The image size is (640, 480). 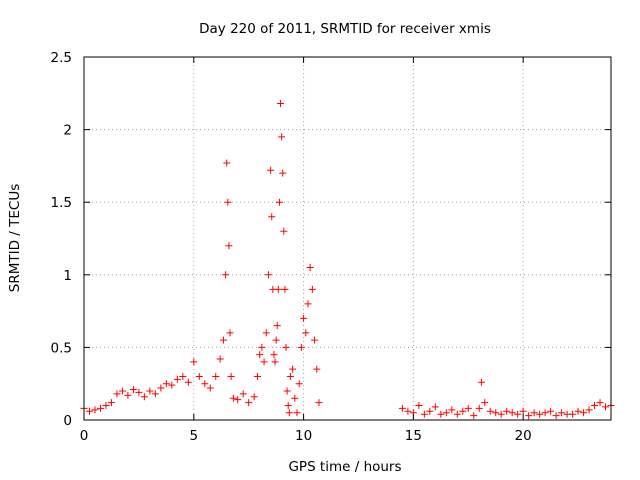 I want to click on y-tick-label: 1.5, so click(x=61, y=203).